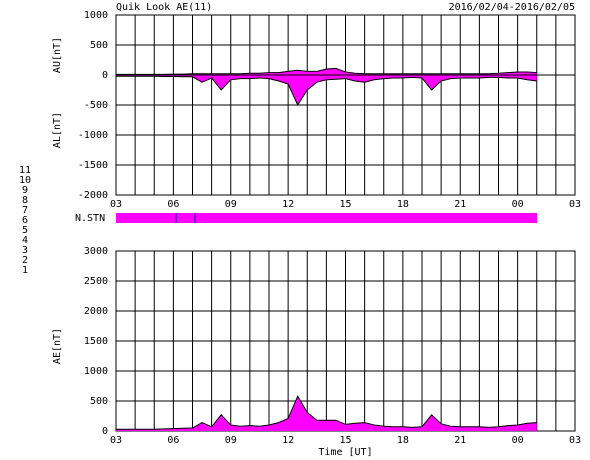 The image size is (590, 460). Describe the element at coordinates (345, 452) in the screenshot. I see `x-axis-label: Time [UT]` at that location.